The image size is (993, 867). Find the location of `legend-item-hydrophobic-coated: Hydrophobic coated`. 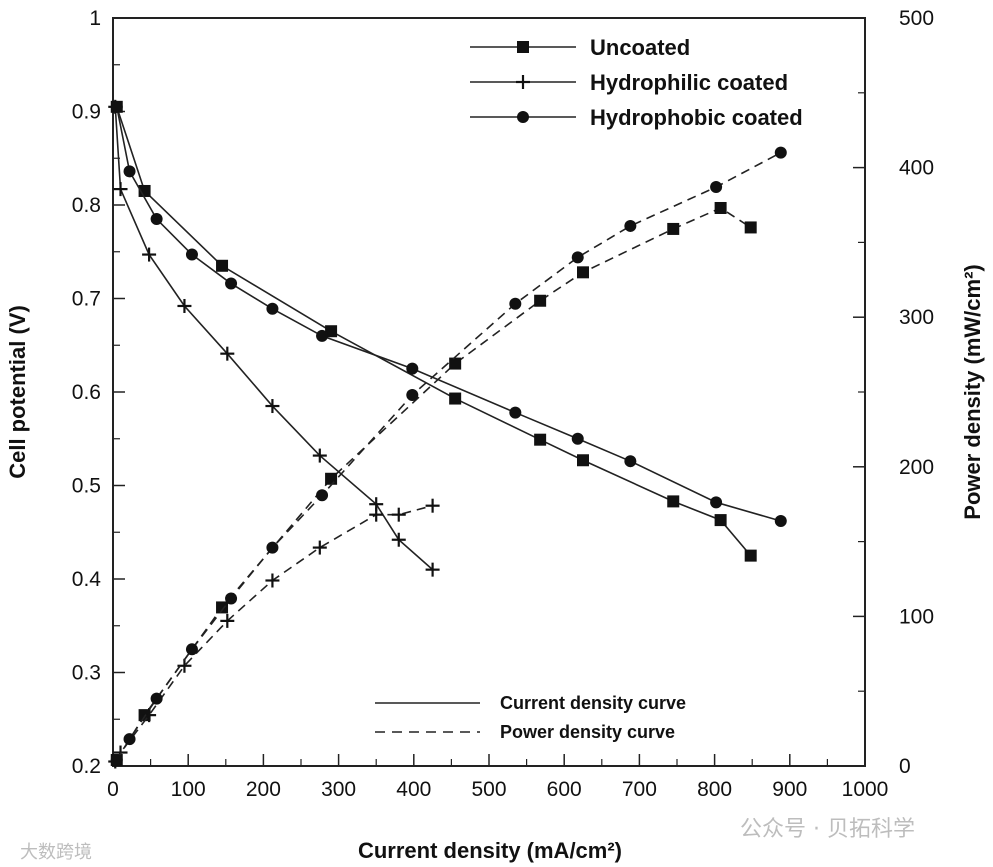

legend-item-hydrophobic-coated: Hydrophobic coated is located at coordinates (636, 117).